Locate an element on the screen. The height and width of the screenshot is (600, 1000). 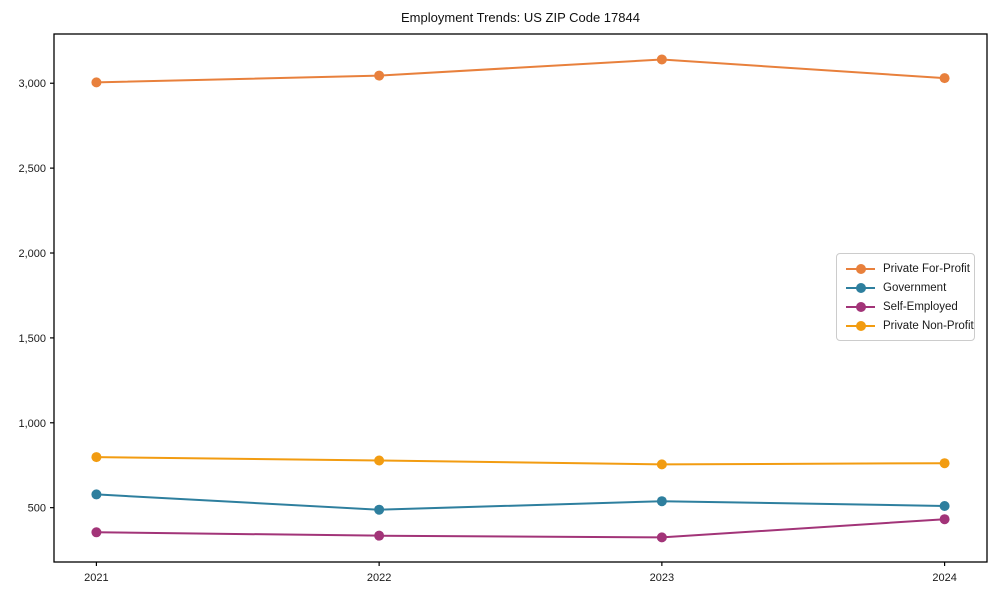
series-line-private-for-profit is located at coordinates (520, 71).